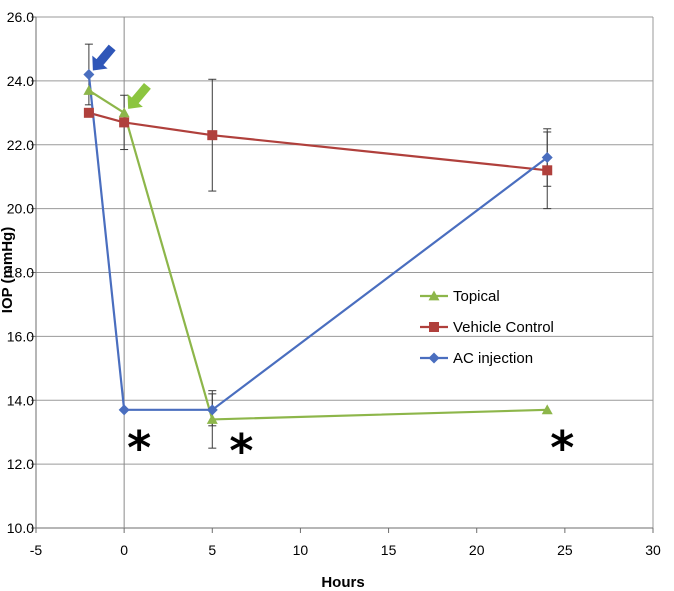 Image resolution: width=674 pixels, height=591 pixels. Describe the element at coordinates (20, 400) in the screenshot. I see `y-tick-label: 14.0` at that location.